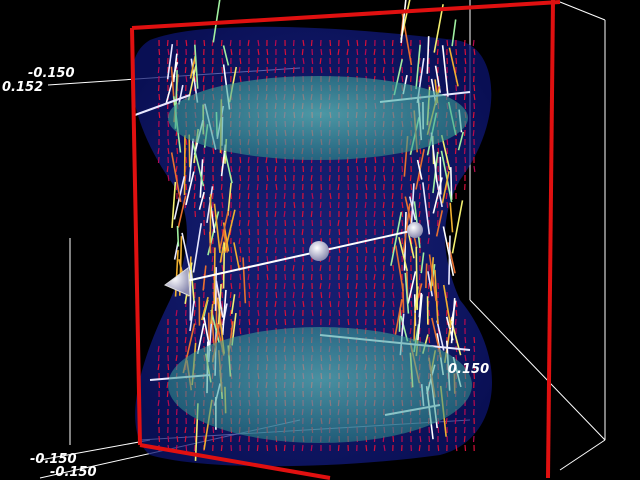 Image resolution: width=640 pixels, height=480 pixels. What do you see at coordinates (23, 87) in the screenshot?
I see `axis-label: 0.152` at bounding box center [23, 87].